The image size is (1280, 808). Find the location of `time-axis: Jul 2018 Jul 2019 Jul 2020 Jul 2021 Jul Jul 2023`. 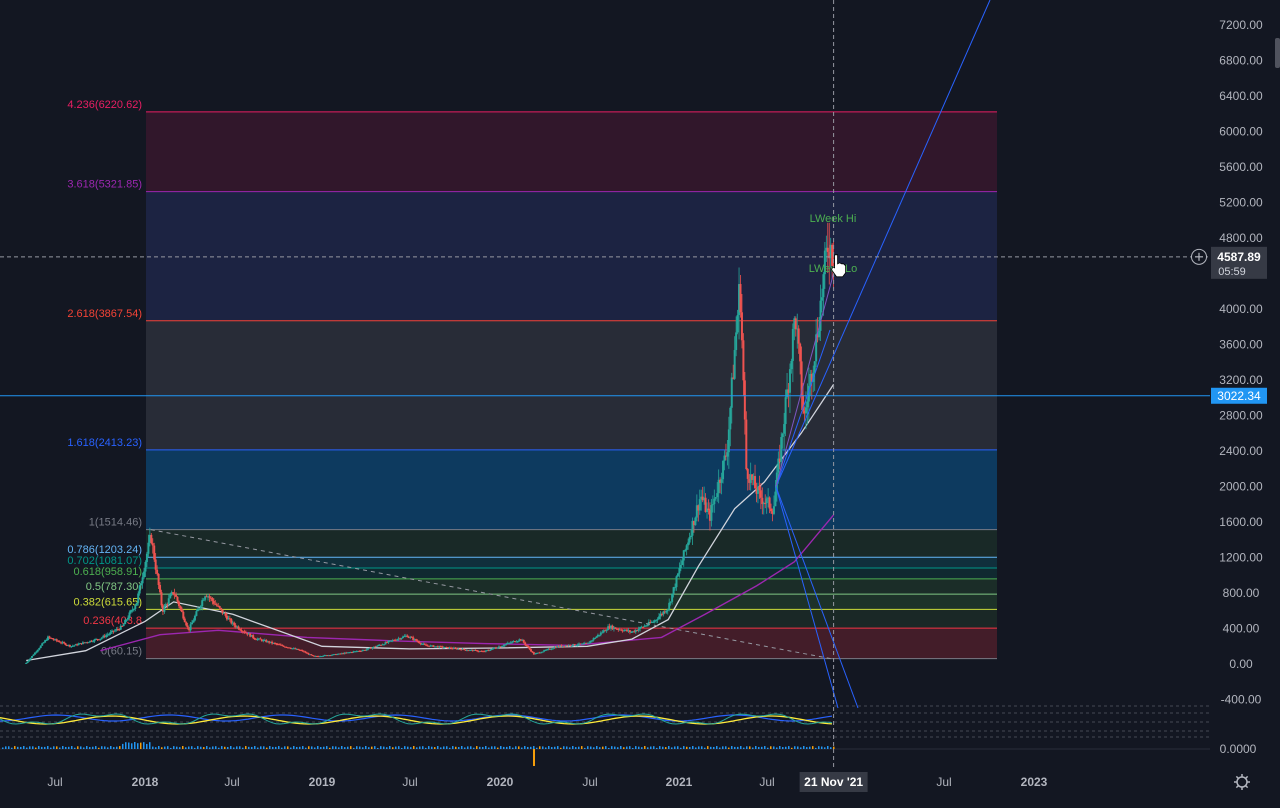

time-axis: Jul 2018 Jul 2019 Jul 2020 Jul 2021 Jul Jul 2023 is located at coordinates (648, 782).